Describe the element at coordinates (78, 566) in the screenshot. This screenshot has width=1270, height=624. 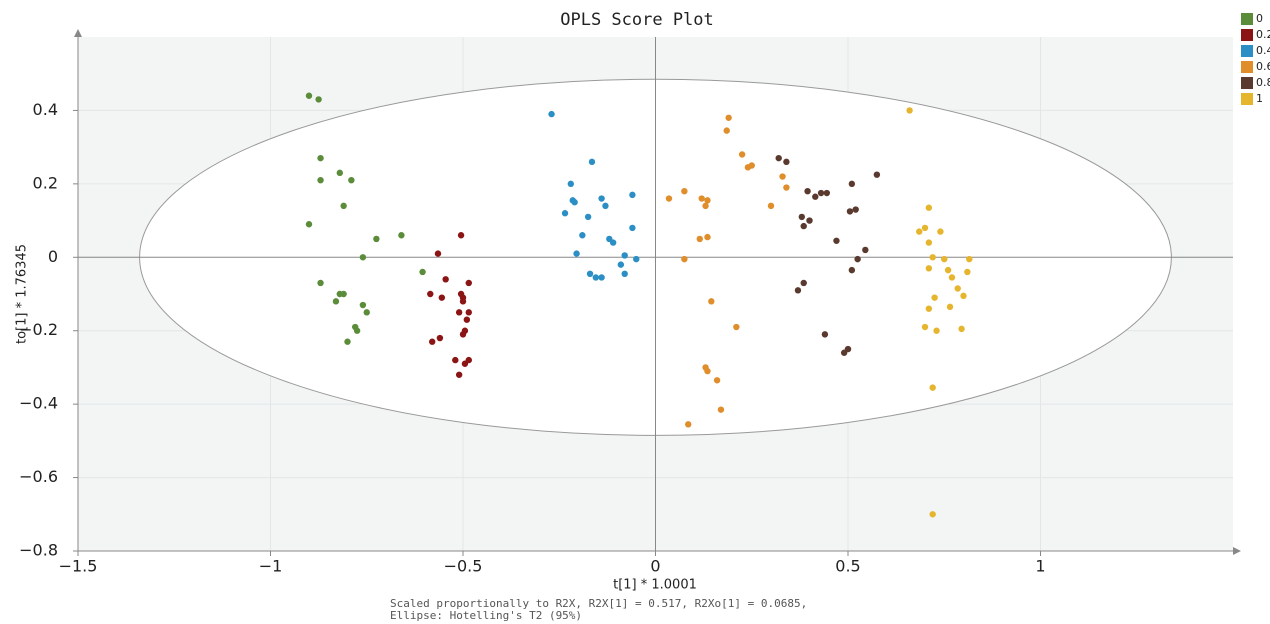
I see `x-tick-label: −1.5` at that location.